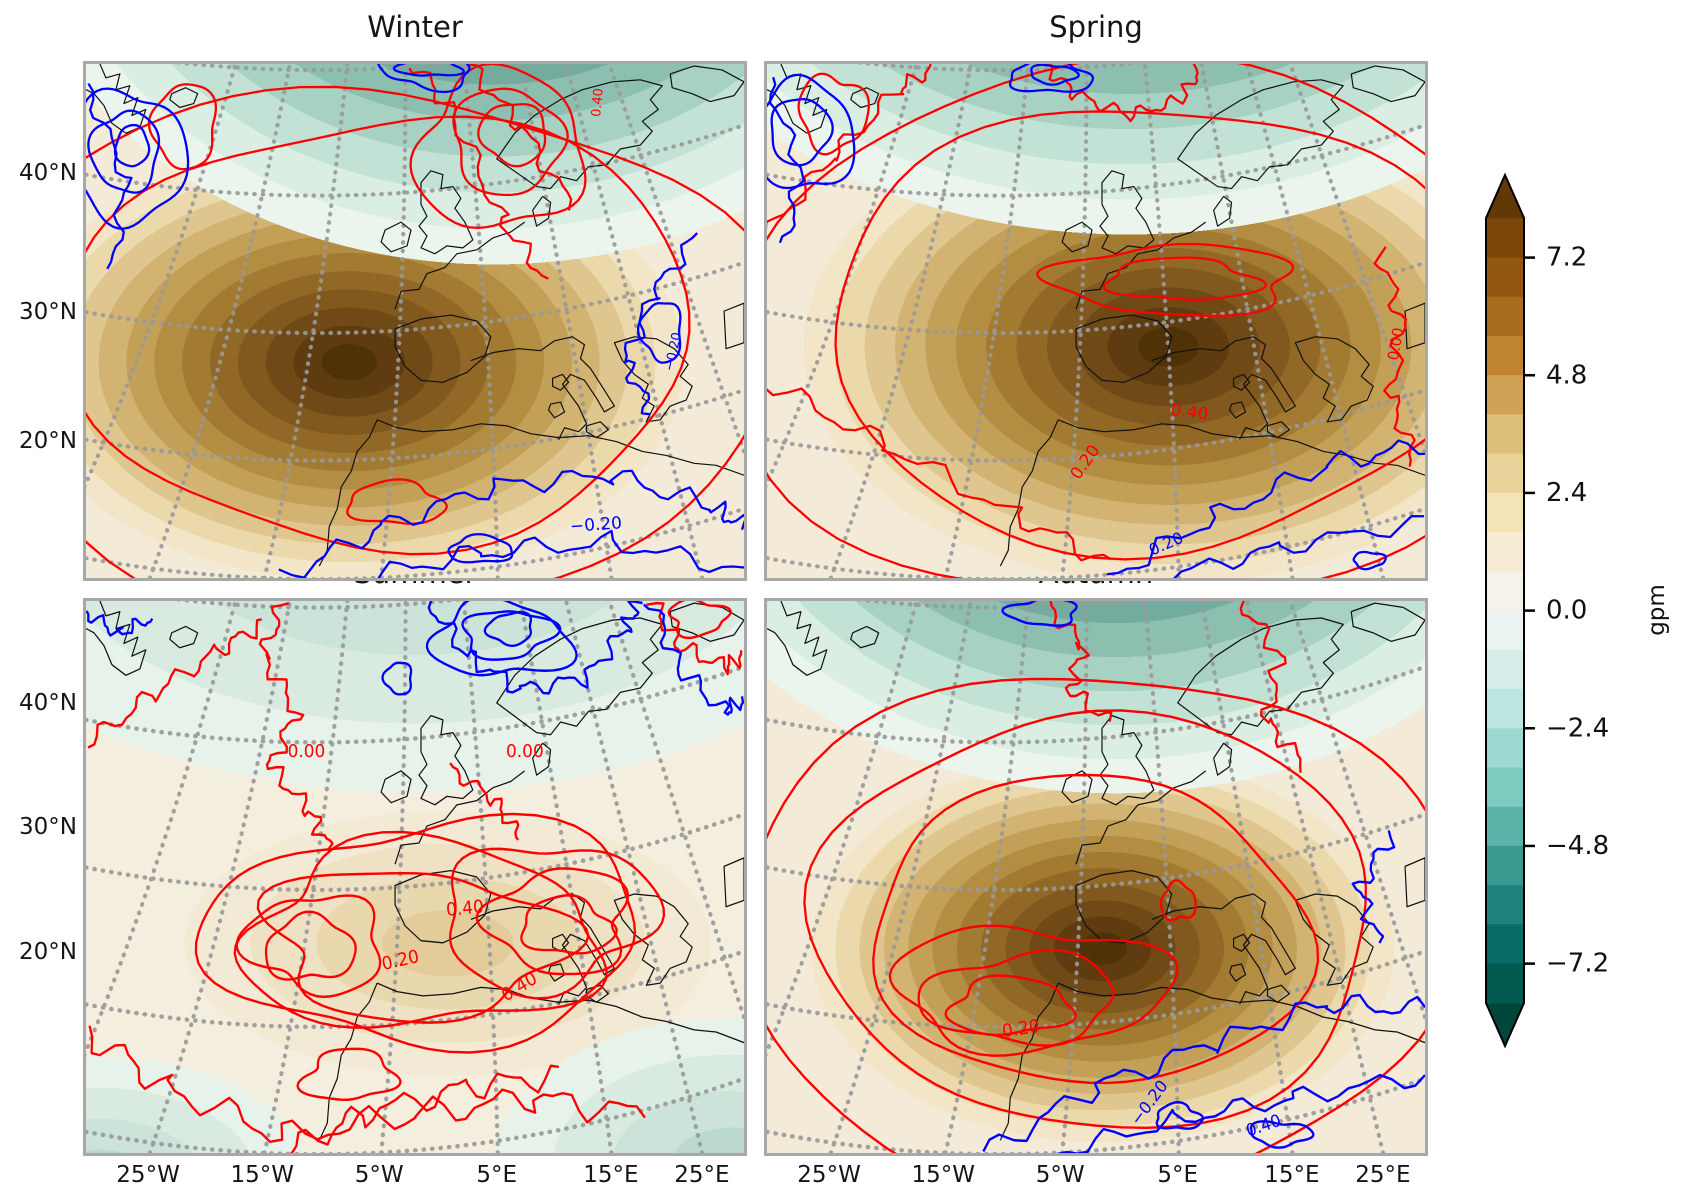 This screenshot has height=1198, width=1683. Describe the element at coordinates (464, 909) in the screenshot. I see `contour-label: 0.40` at that location.